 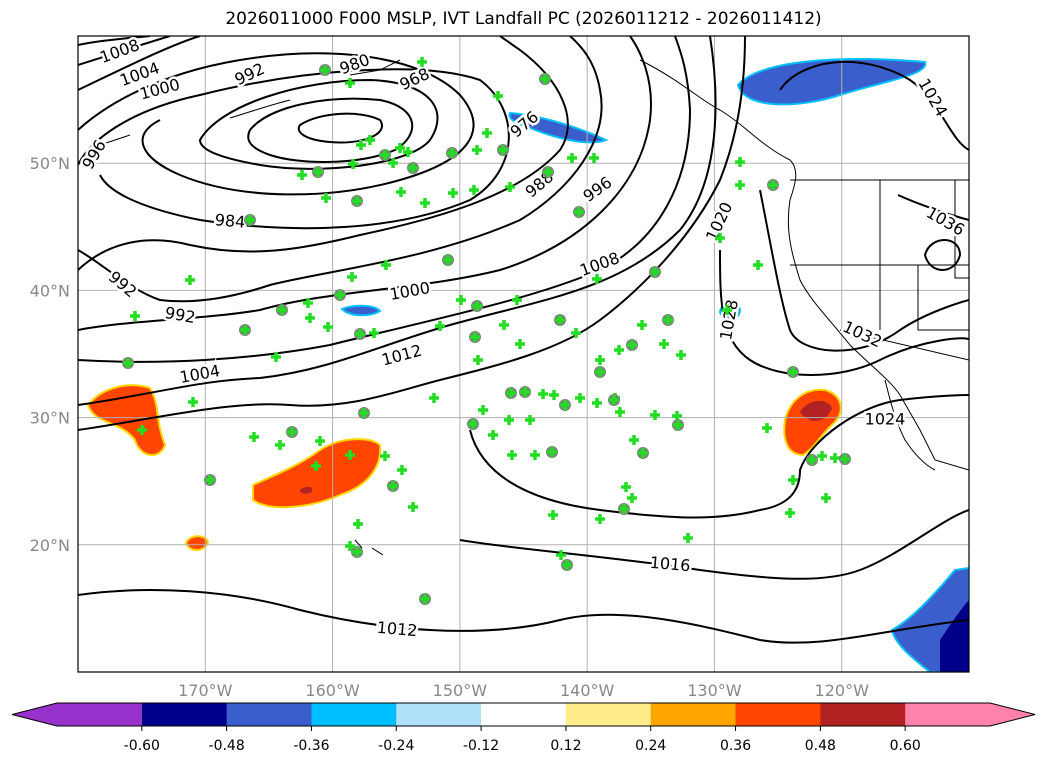 I want to click on colorbar-extend-min, so click(x=77, y=714).